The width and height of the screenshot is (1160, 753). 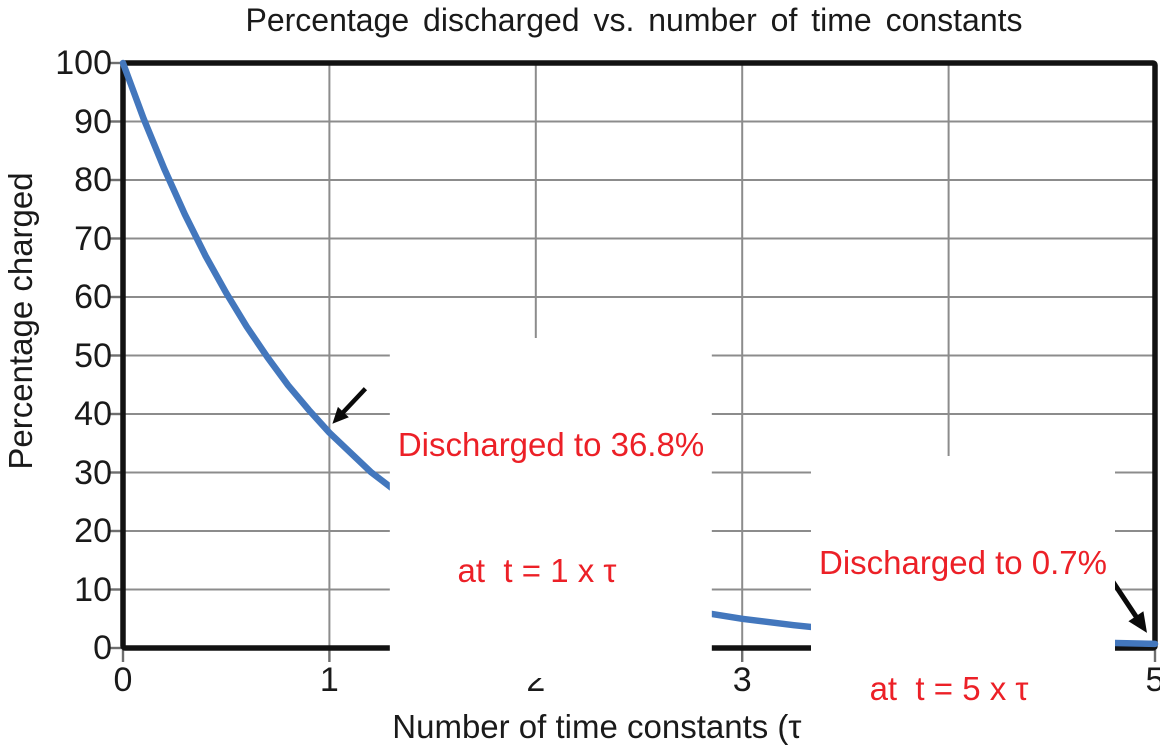 I want to click on annotation-line2: at t = 1 x τ, so click(x=537, y=570).